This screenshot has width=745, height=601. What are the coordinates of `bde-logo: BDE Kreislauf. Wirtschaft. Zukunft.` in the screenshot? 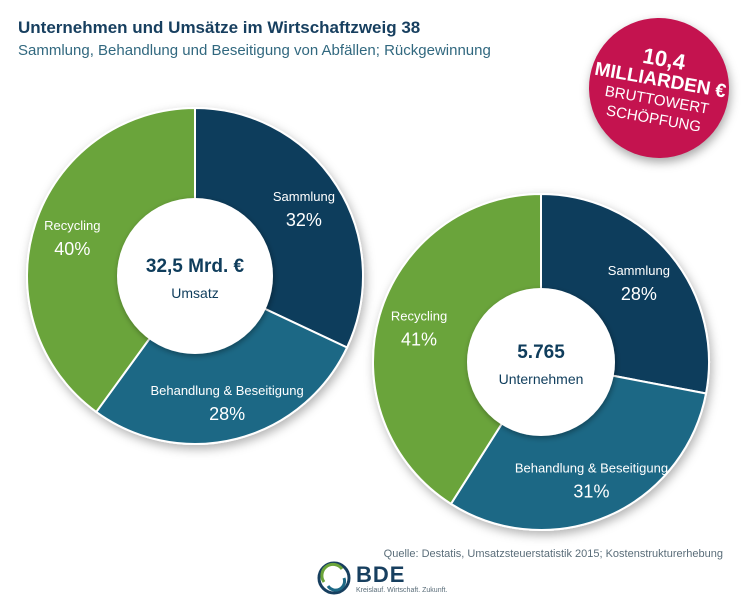 It's located at (381, 580).